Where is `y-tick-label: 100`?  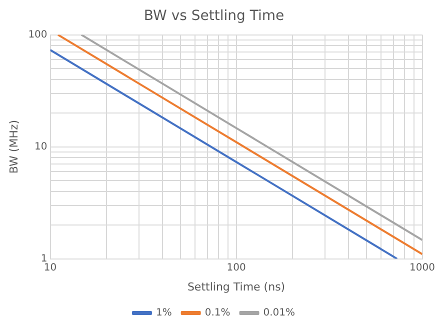
y-tick-label: 100 is located at coordinates (38, 34).